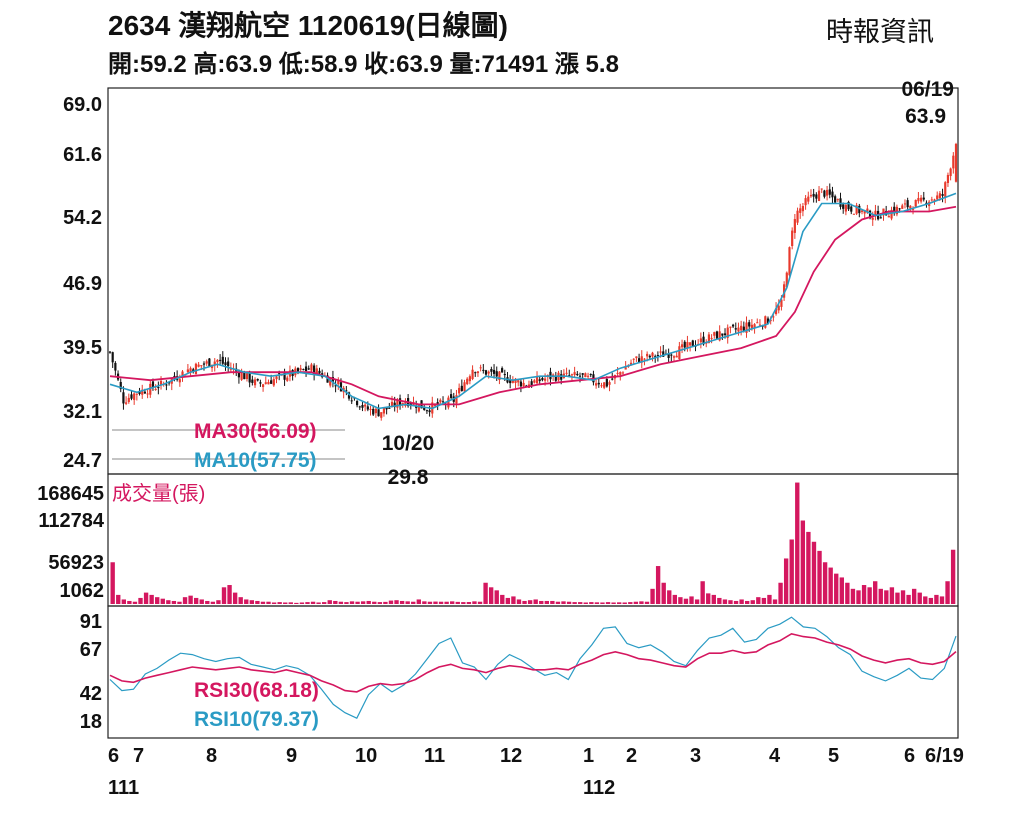 This screenshot has height=819, width=1024. Describe the element at coordinates (91, 694) in the screenshot. I see `rsi-ytick: 42` at that location.